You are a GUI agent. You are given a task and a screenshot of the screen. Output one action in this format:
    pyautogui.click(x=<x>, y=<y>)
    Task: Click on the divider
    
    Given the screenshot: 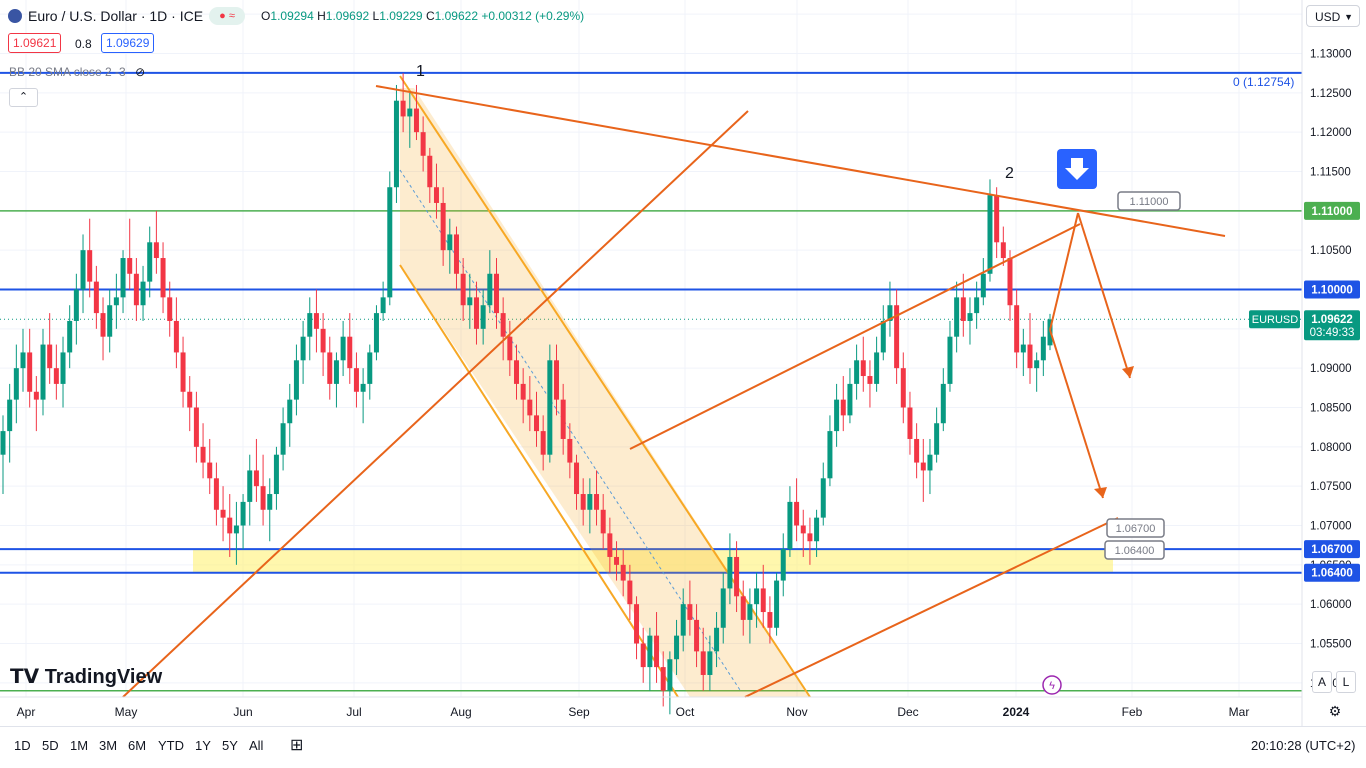 What is the action you would take?
    pyautogui.click(x=683, y=726)
    